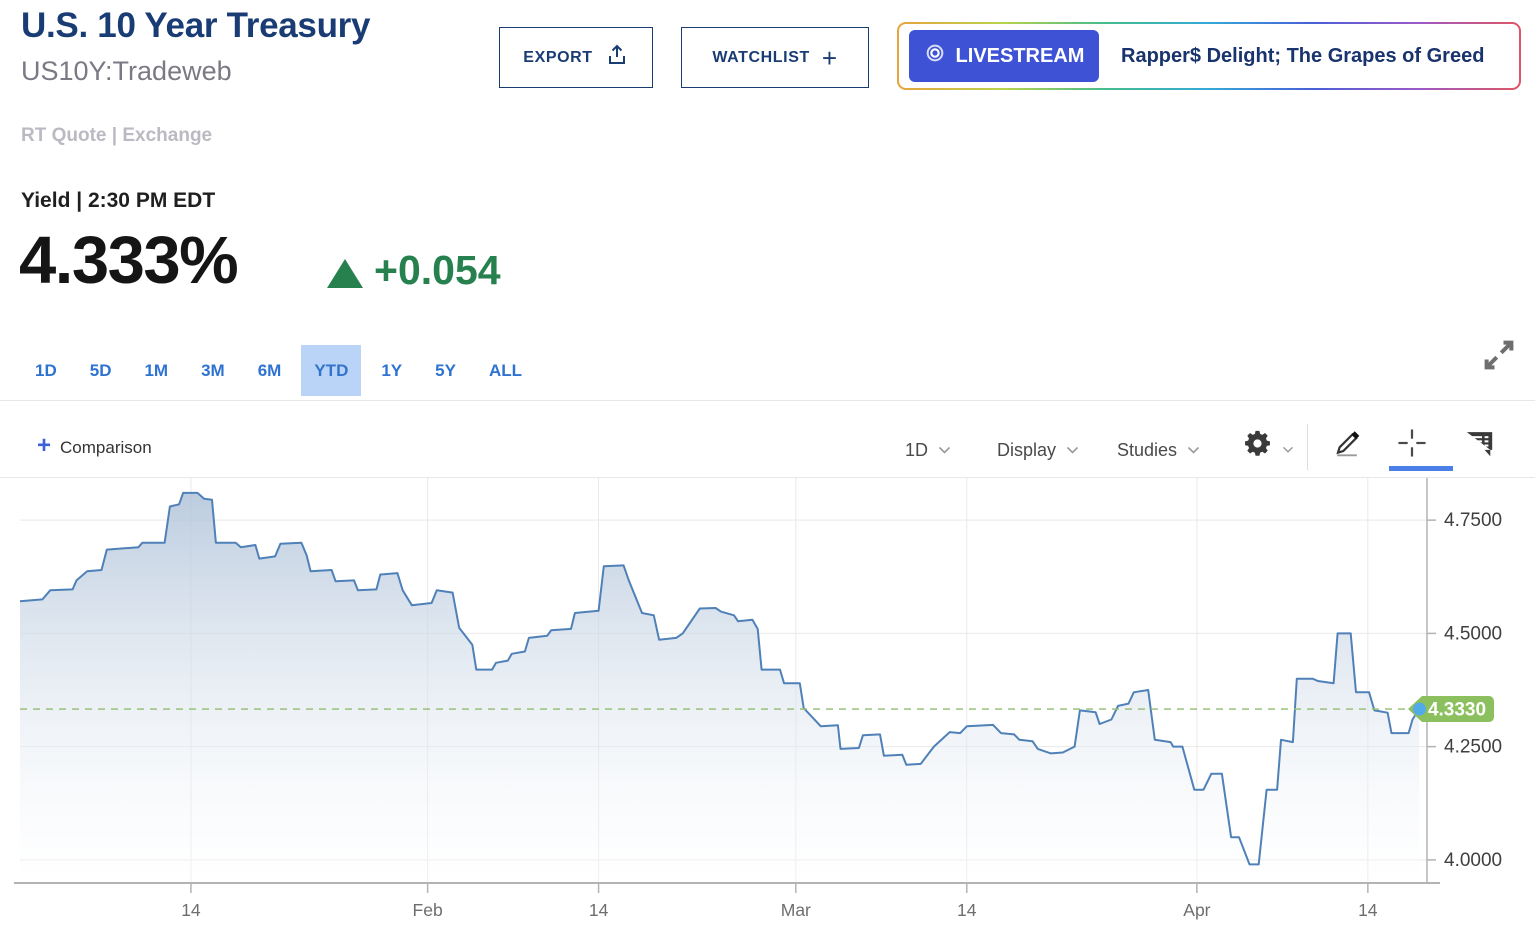 Image resolution: width=1535 pixels, height=941 pixels. What do you see at coordinates (428, 910) in the screenshot?
I see `svg-text: Feb` at bounding box center [428, 910].